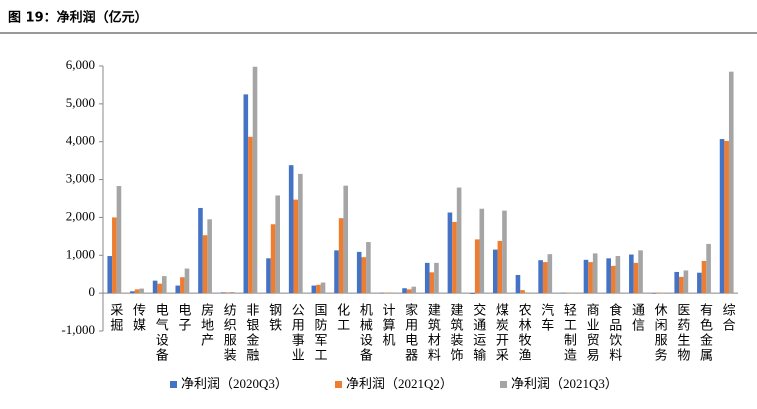 This screenshot has width=757, height=409. I want to click on x-tick-label: 化工, so click(342, 318).